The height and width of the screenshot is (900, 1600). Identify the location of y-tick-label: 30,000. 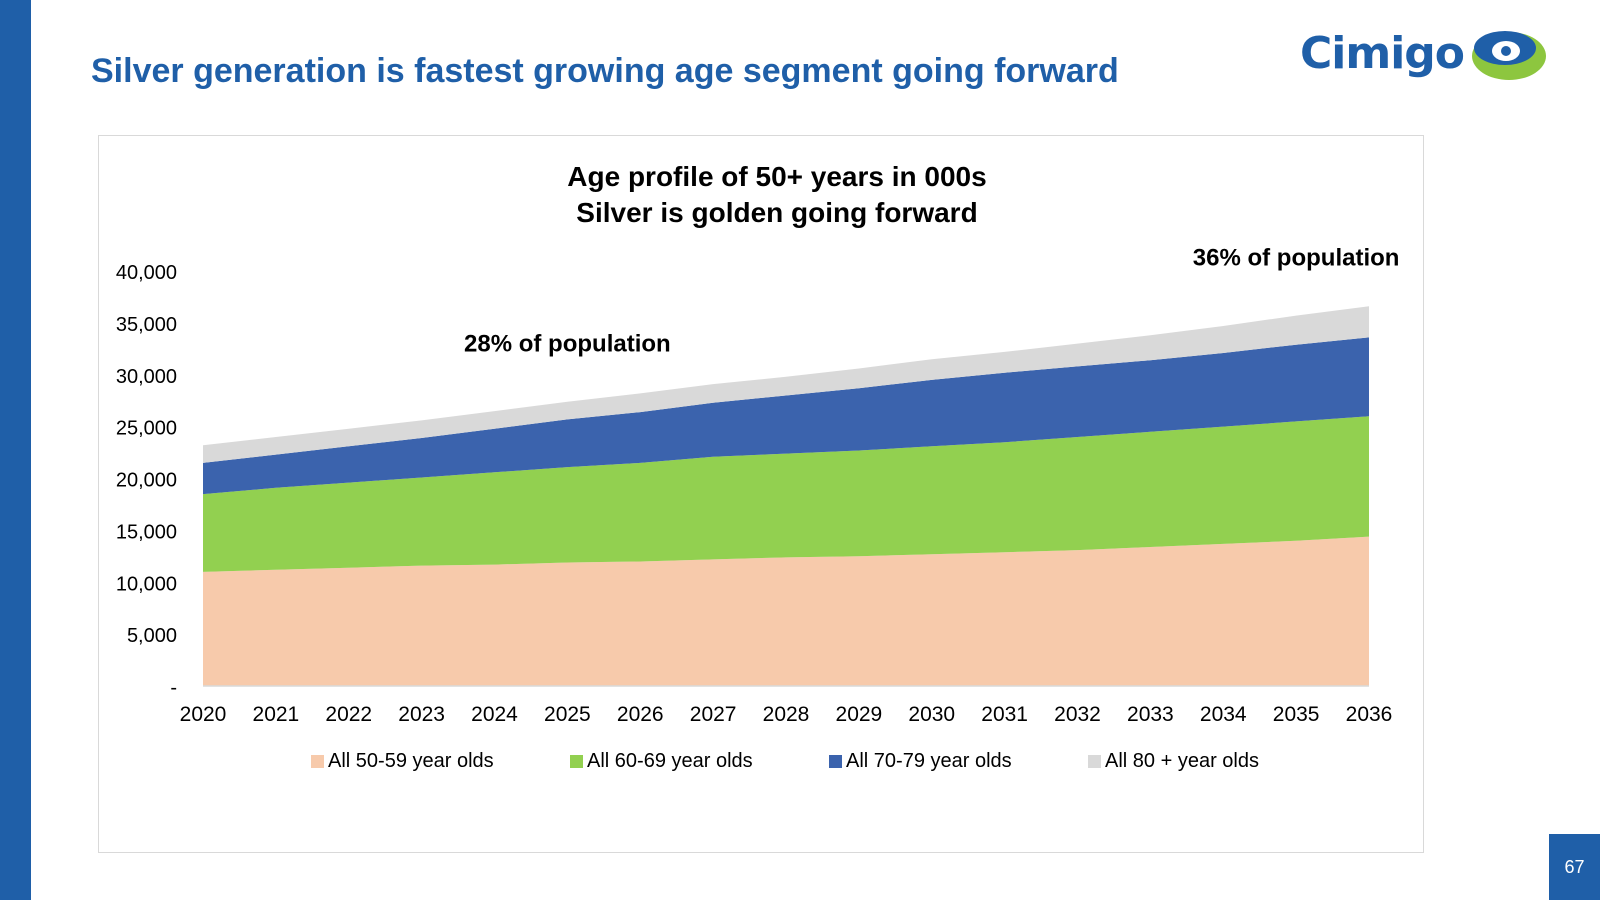
(146, 377).